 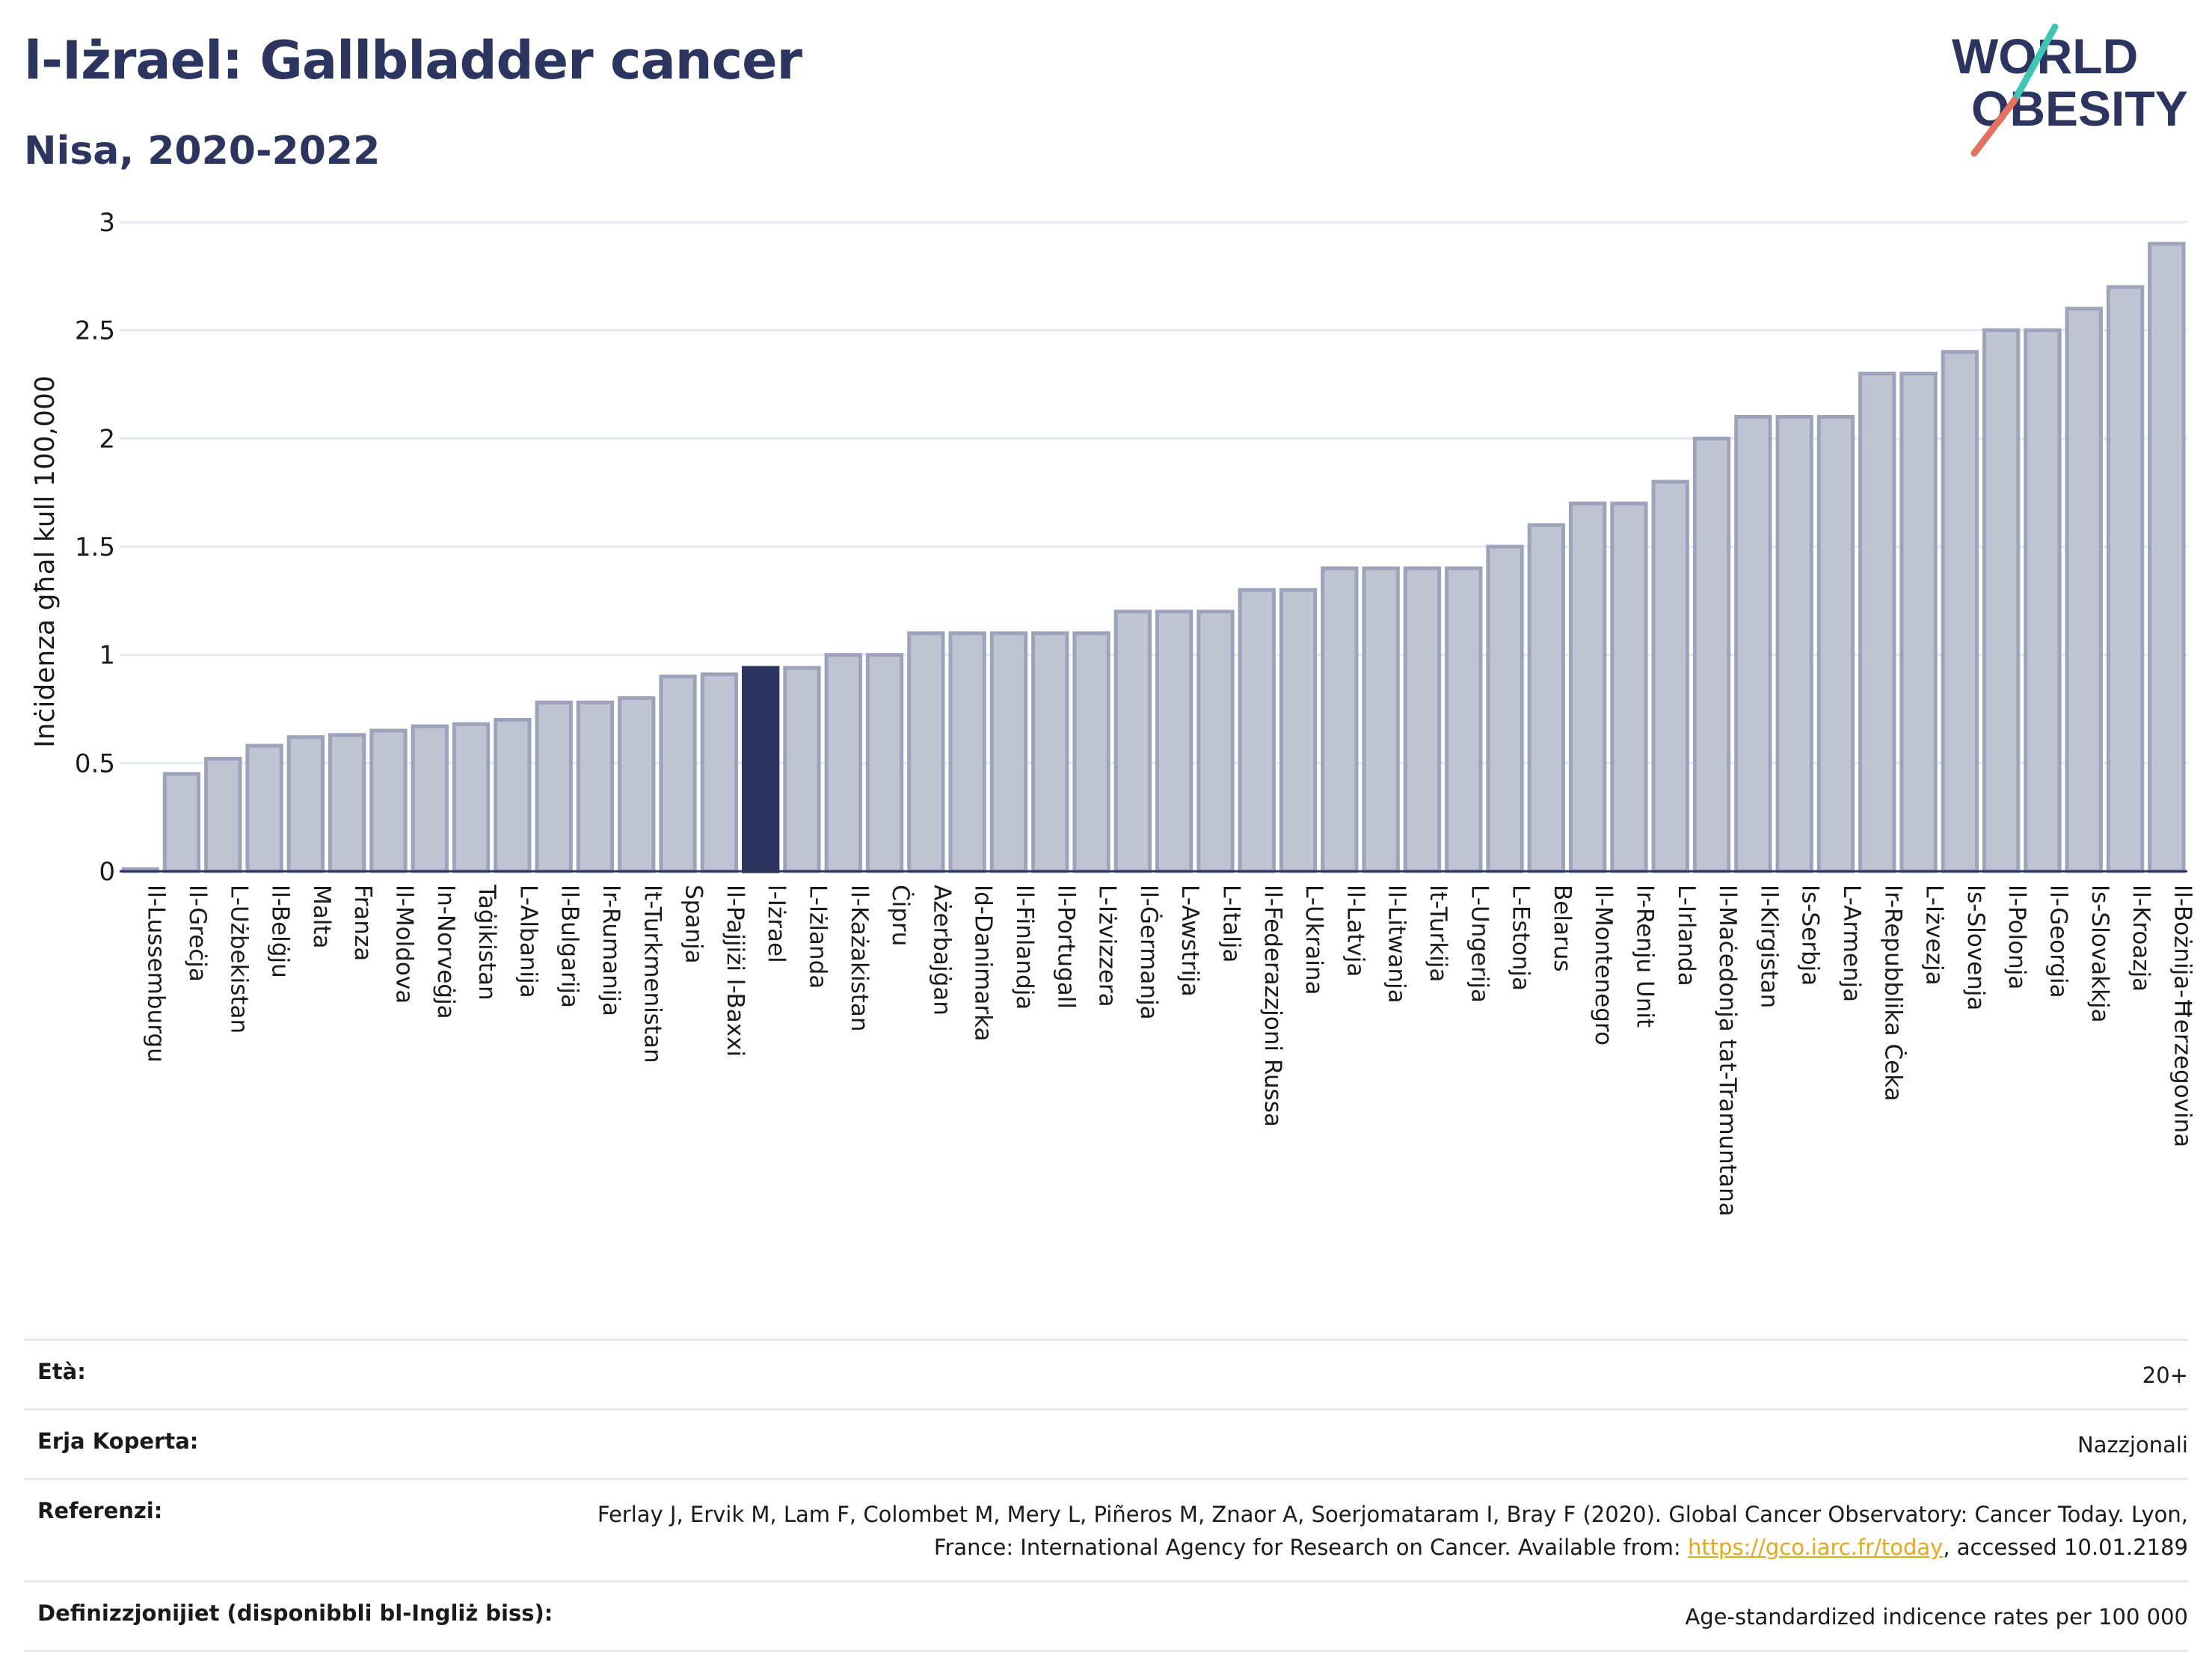 I want to click on x-tick-label: Il-Maċedonja tat-Tramuntana, so click(x=1727, y=1051).